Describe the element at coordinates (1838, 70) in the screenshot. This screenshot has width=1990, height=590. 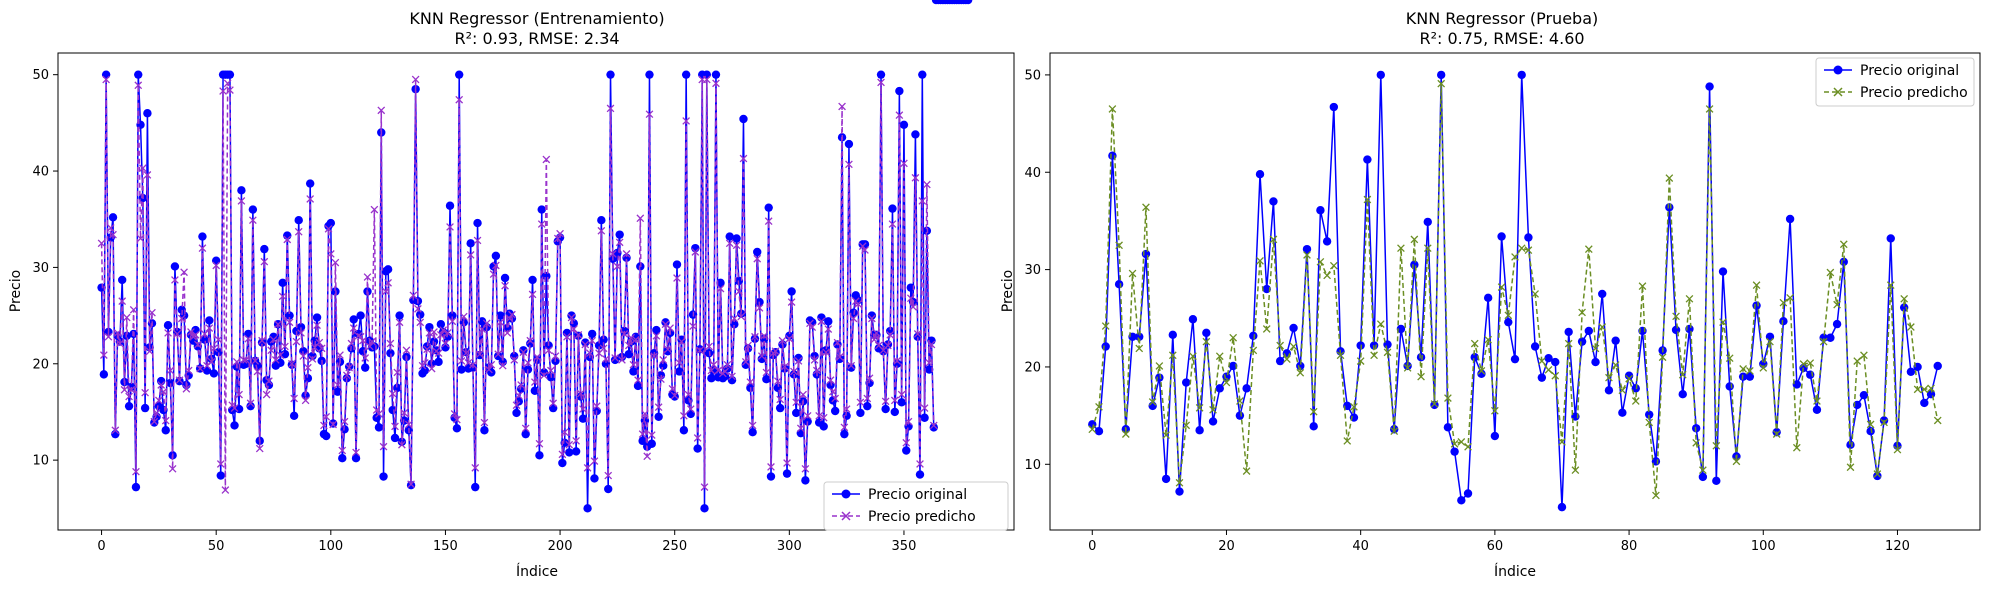
I see `test-legend-original-marker` at that location.